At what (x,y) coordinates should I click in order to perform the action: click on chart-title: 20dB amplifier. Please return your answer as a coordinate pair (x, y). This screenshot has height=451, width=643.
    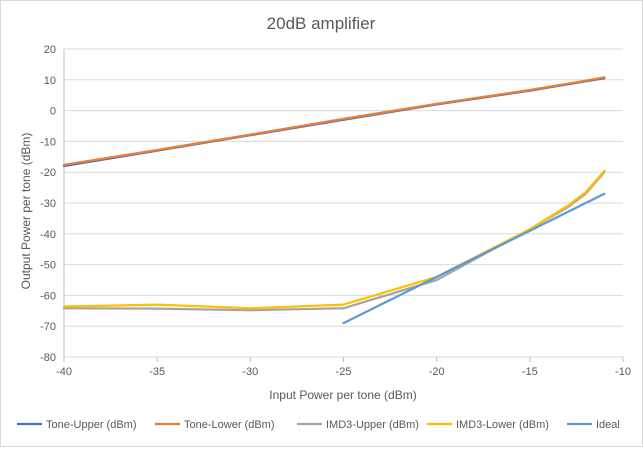
    Looking at the image, I should click on (321, 23).